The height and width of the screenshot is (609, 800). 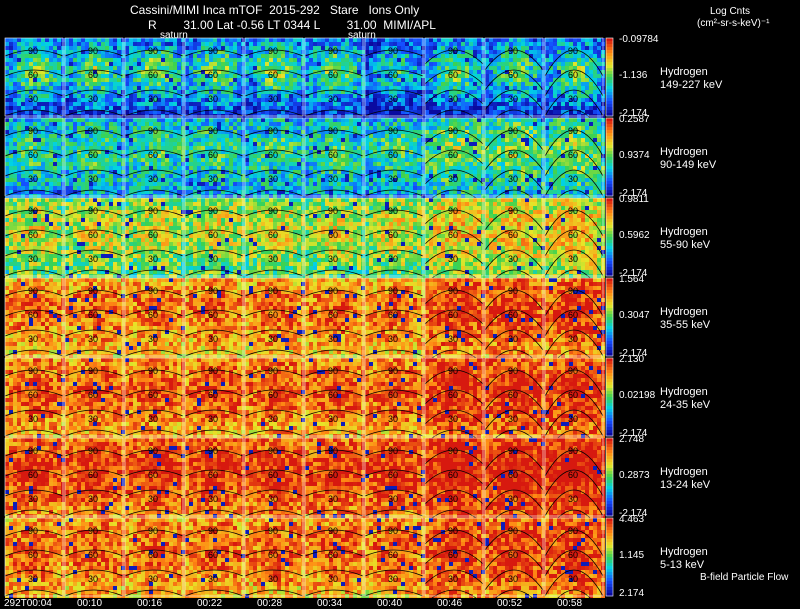 I want to click on band-energy: 55-90 keV, so click(x=685, y=245).